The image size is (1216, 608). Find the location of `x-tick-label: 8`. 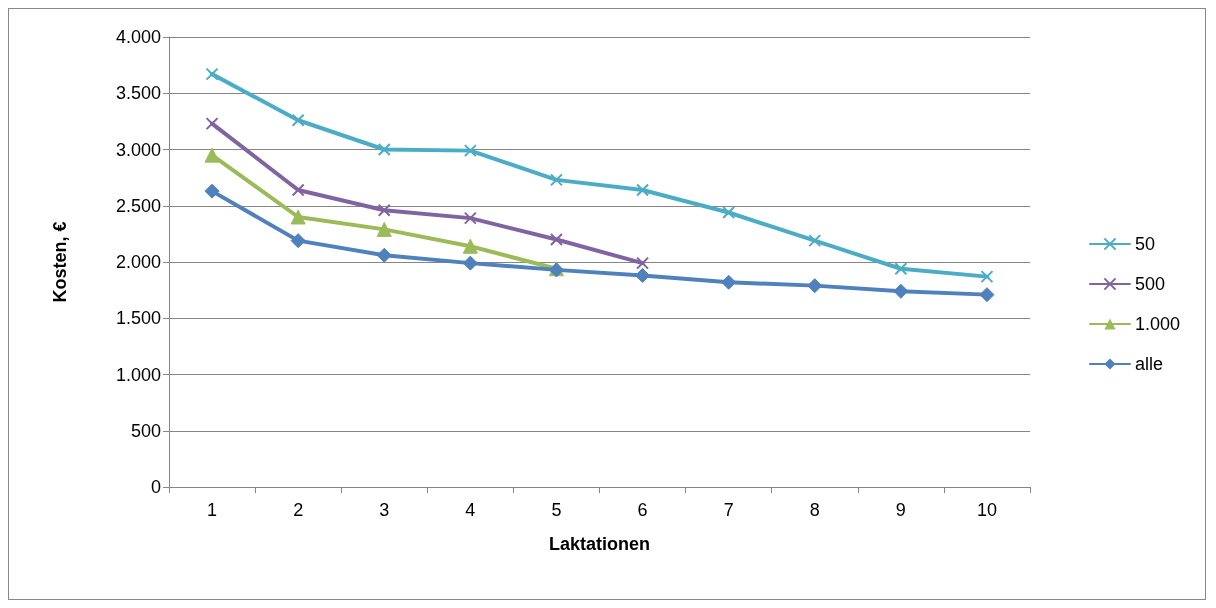

x-tick-label: 8 is located at coordinates (814, 510).